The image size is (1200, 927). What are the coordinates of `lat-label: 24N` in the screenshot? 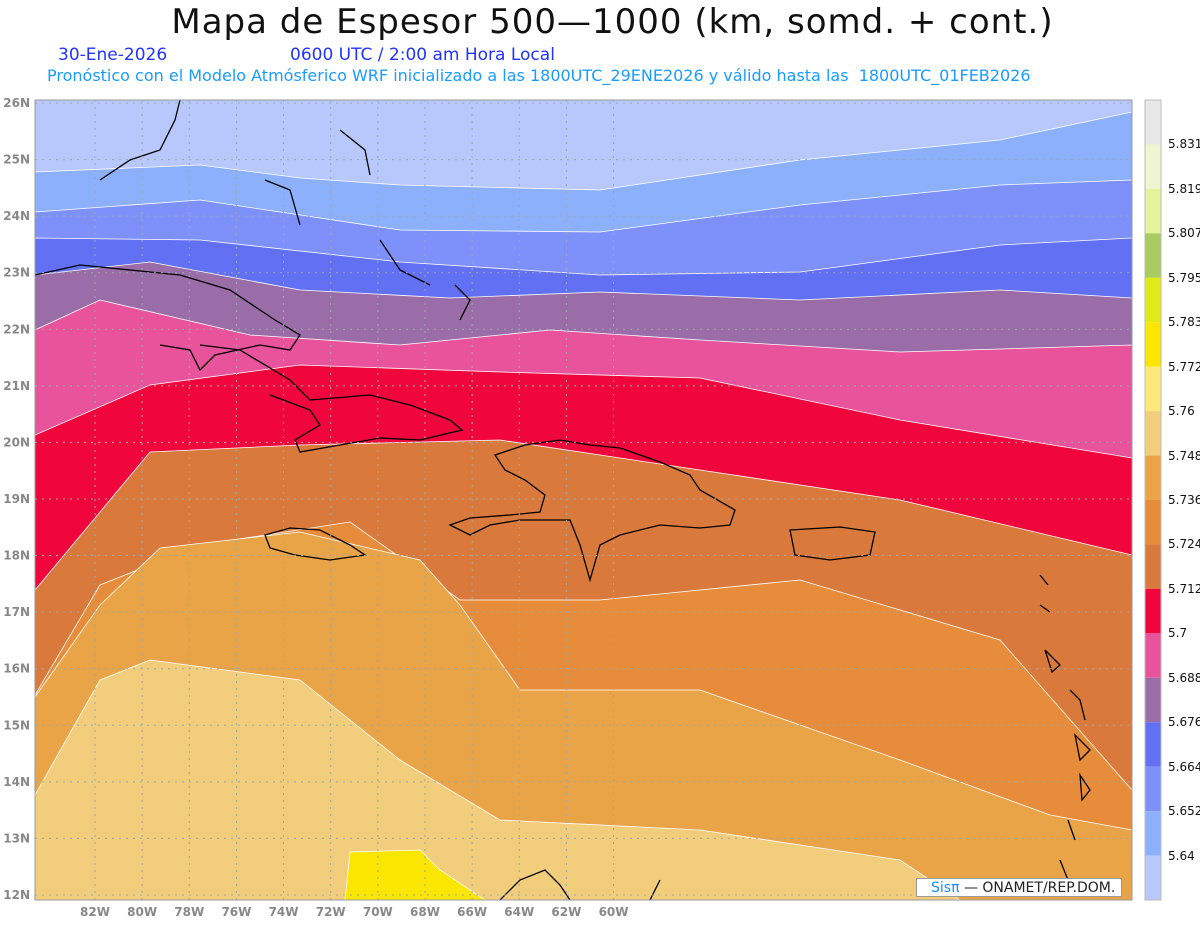 It's located at (16, 216).